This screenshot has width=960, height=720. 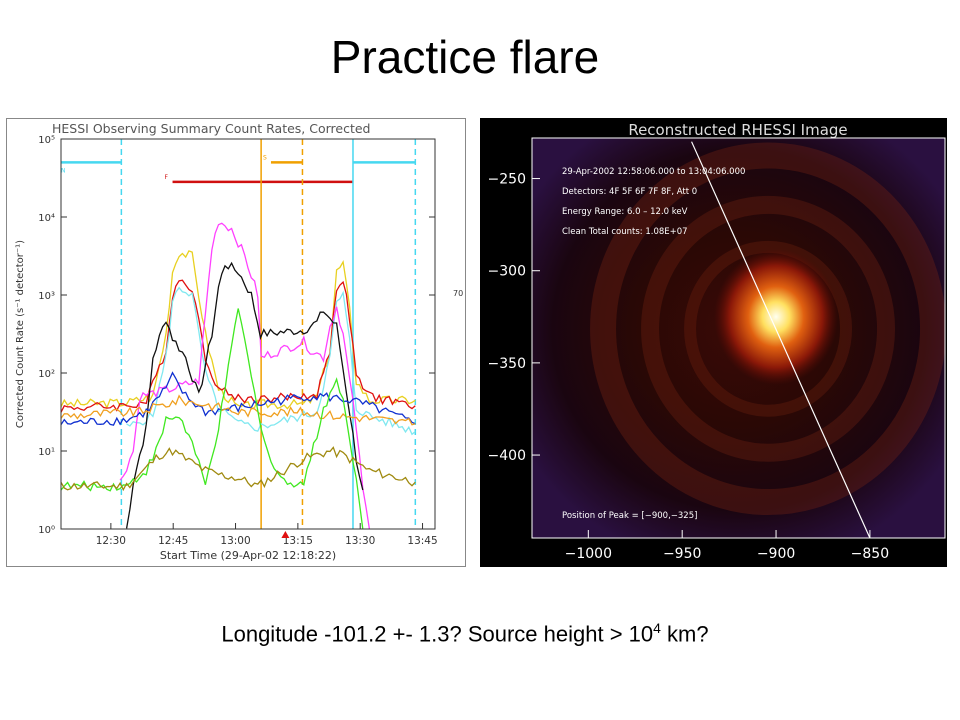 I want to click on x-tick-label-5: 13:45, so click(x=422, y=541).